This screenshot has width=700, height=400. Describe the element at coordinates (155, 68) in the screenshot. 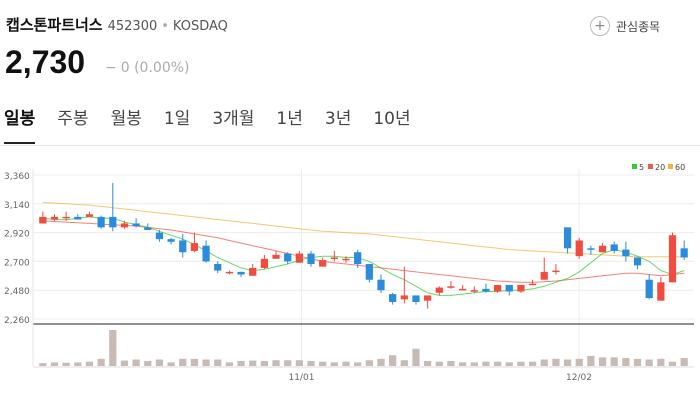

I see `change-value: 0 (0.00%)` at that location.